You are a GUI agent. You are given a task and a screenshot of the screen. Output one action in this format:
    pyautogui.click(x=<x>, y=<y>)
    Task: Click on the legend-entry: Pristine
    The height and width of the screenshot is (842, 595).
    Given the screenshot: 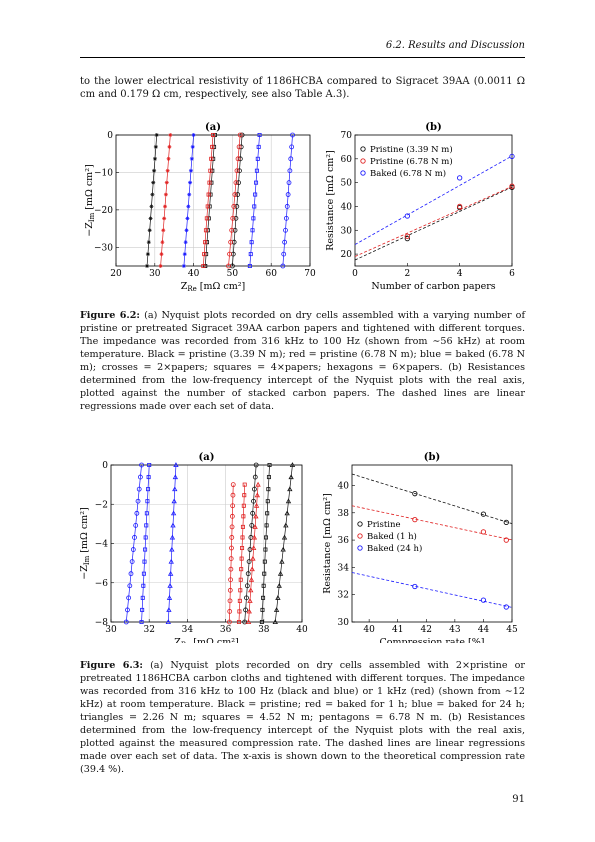 What is the action you would take?
    pyautogui.click(x=384, y=525)
    